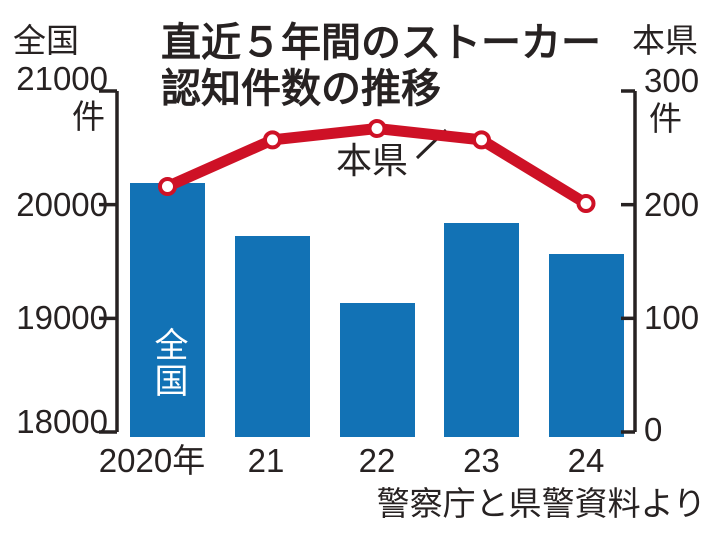 The width and height of the screenshot is (720, 540). What do you see at coordinates (481, 460) in the screenshot?
I see `x-axis-label-23: 23` at bounding box center [481, 460].